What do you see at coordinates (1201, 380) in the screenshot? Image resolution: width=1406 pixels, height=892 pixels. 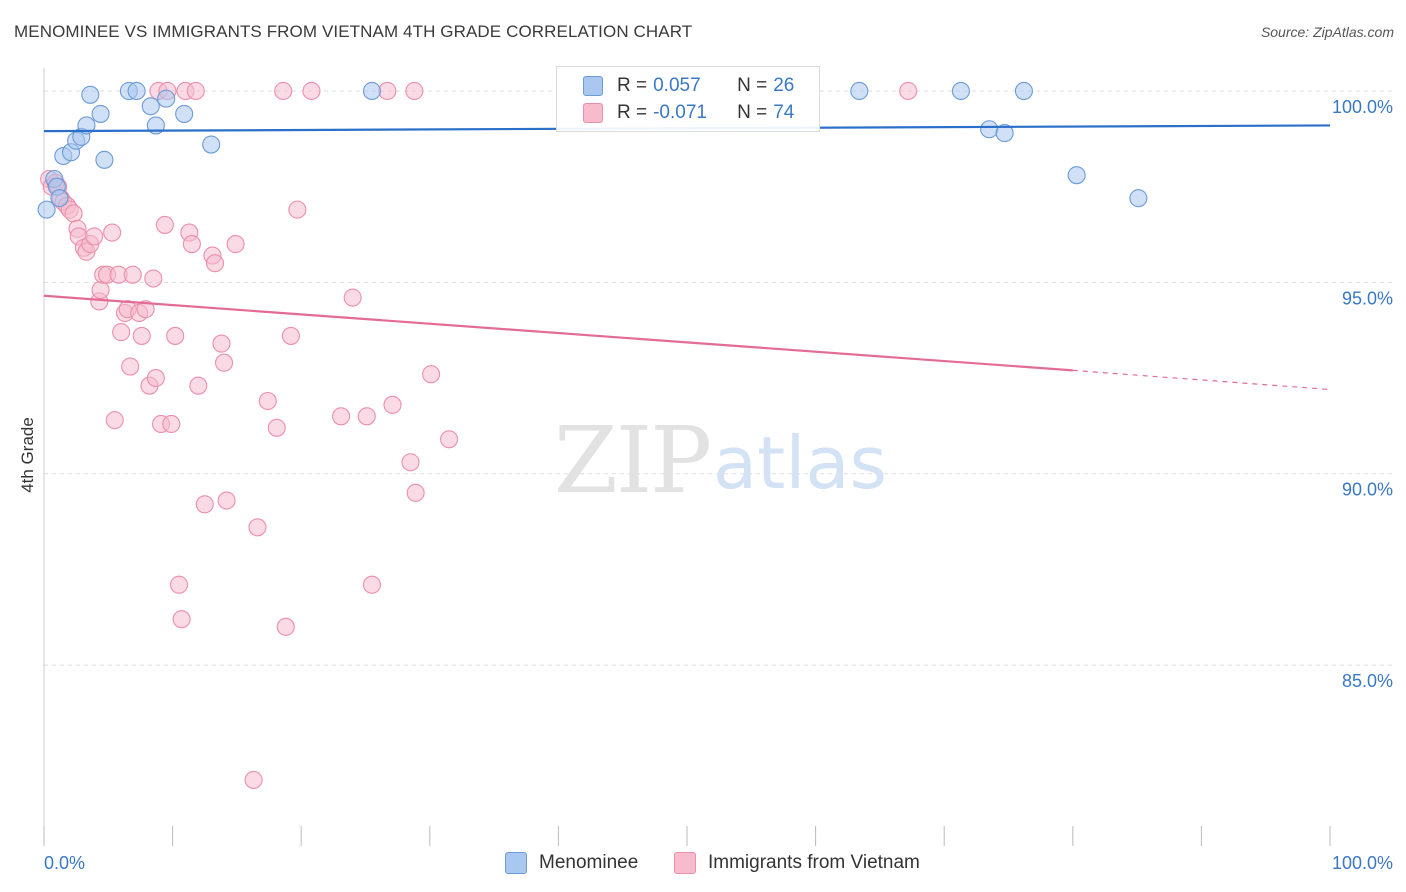 I see `vietnam-trend-line-extension` at bounding box center [1201, 380].